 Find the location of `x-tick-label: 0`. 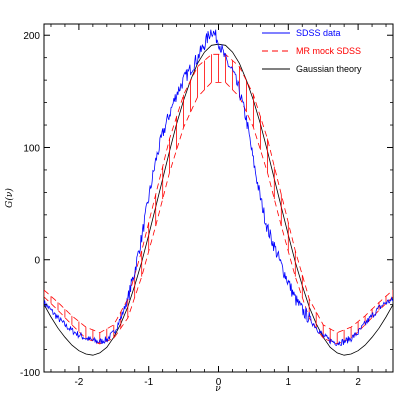

x-tick-label: 0 is located at coordinates (219, 382).